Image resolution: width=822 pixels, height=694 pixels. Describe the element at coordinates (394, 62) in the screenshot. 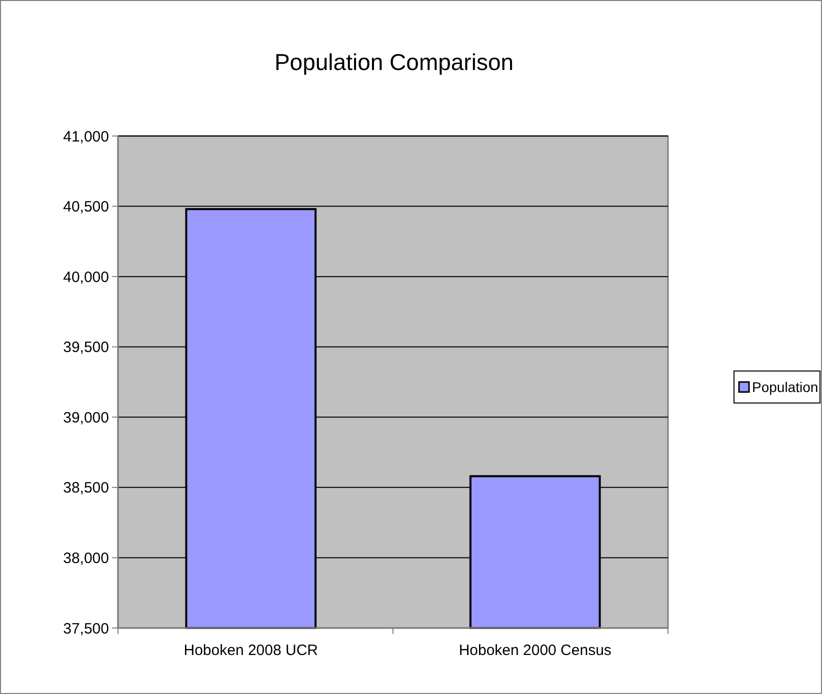

I see `chart-title: Population Comparison` at that location.